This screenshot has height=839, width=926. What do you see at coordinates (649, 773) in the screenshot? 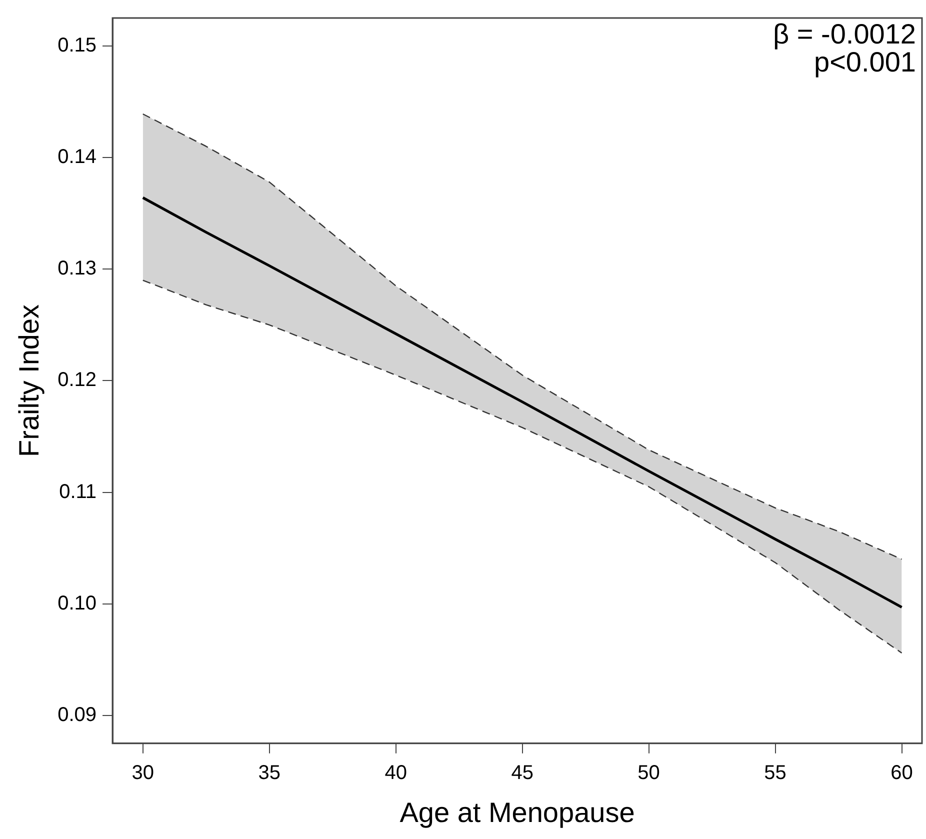
I see `x-tick-label: 50` at bounding box center [649, 773].